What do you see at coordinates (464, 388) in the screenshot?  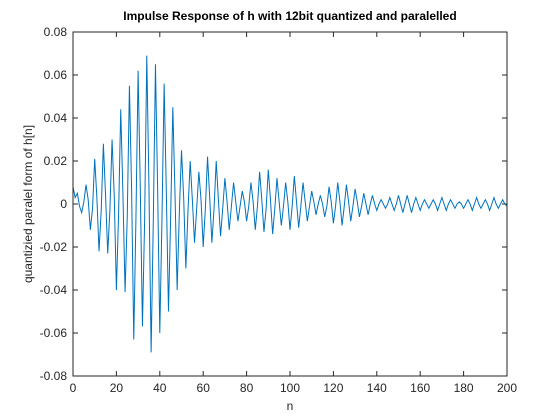 I see `x-tick-label: 180` at bounding box center [464, 388].